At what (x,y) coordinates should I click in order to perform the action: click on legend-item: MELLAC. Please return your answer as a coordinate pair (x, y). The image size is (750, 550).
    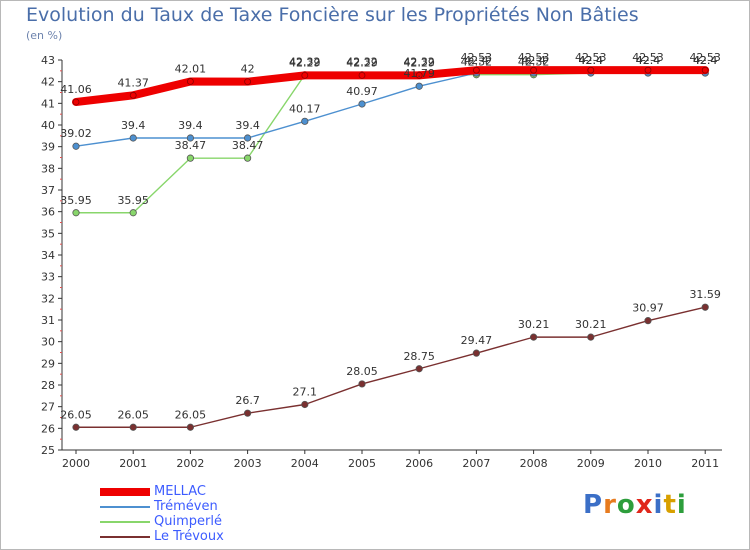
    Looking at the image, I should click on (162, 491).